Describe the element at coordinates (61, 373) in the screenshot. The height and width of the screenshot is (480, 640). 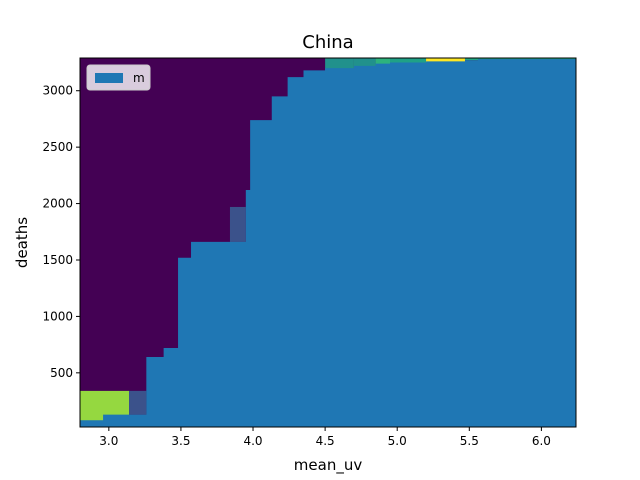
I see `y-tick-label: 500` at that location.